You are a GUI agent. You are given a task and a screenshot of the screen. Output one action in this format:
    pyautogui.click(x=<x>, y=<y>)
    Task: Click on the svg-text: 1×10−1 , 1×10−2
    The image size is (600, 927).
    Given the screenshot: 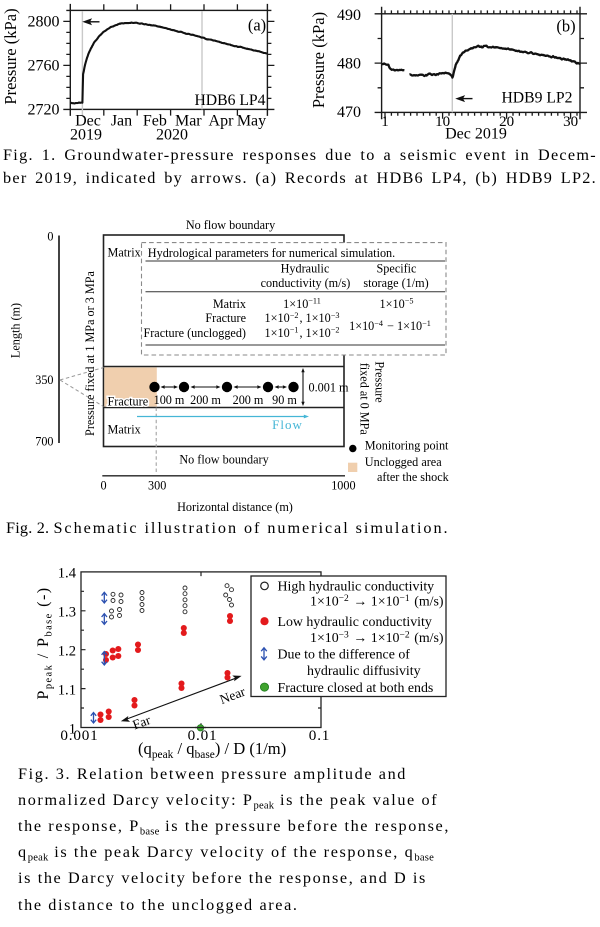 What is the action you would take?
    pyautogui.click(x=303, y=333)
    